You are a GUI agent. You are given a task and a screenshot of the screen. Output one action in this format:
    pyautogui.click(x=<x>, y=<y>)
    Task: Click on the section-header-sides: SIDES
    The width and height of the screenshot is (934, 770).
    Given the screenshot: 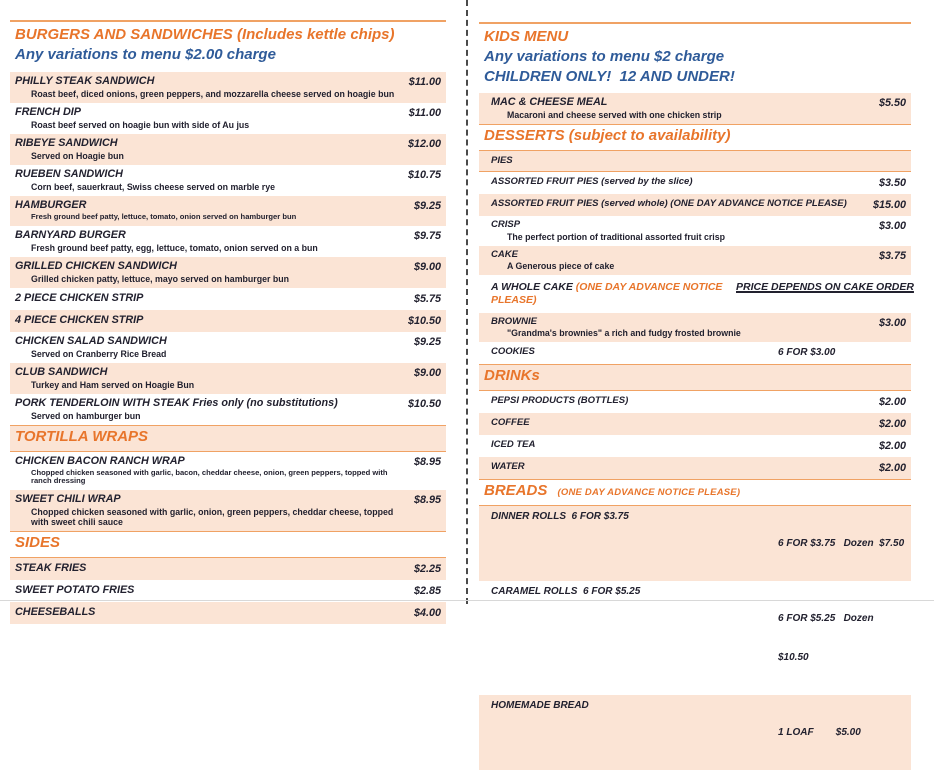 What is the action you would take?
    pyautogui.click(x=228, y=545)
    